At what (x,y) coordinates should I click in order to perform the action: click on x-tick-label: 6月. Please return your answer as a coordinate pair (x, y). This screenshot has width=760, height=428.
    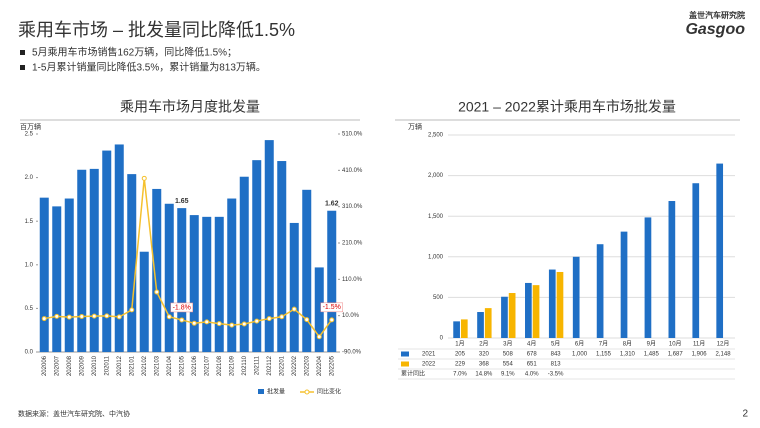
    Looking at the image, I should click on (579, 344).